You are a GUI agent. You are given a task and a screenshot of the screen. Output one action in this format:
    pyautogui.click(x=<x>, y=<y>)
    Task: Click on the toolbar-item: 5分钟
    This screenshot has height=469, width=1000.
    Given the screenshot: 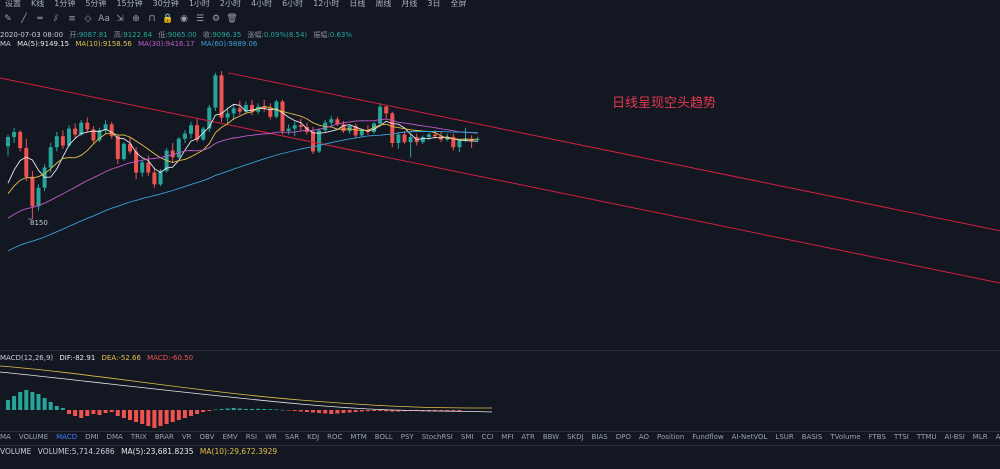 What is the action you would take?
    pyautogui.click(x=96, y=4)
    